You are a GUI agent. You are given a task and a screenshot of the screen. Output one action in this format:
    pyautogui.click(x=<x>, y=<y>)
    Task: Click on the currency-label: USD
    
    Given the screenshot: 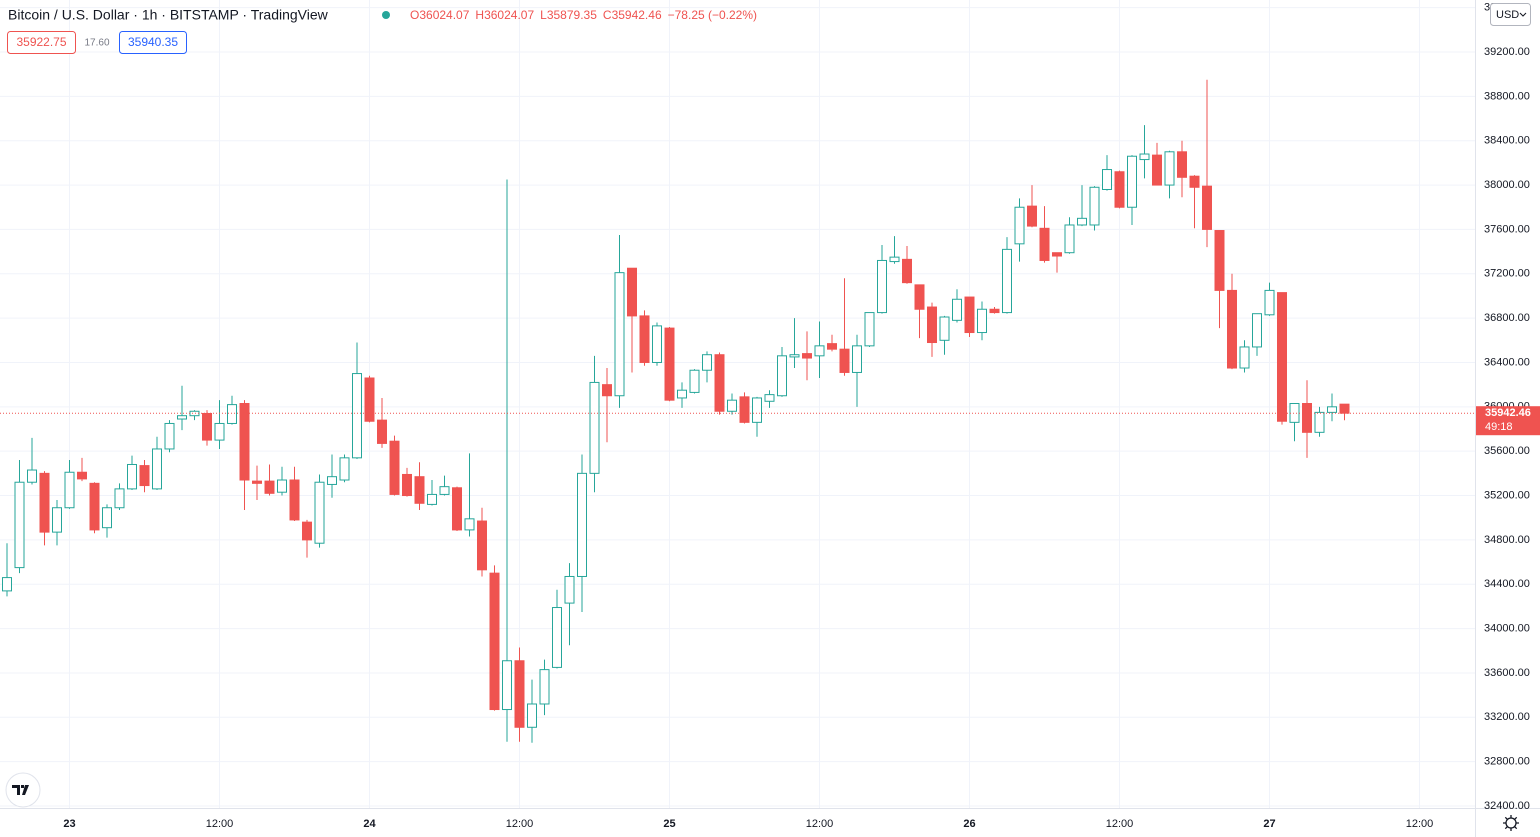 What is the action you would take?
    pyautogui.click(x=1507, y=15)
    